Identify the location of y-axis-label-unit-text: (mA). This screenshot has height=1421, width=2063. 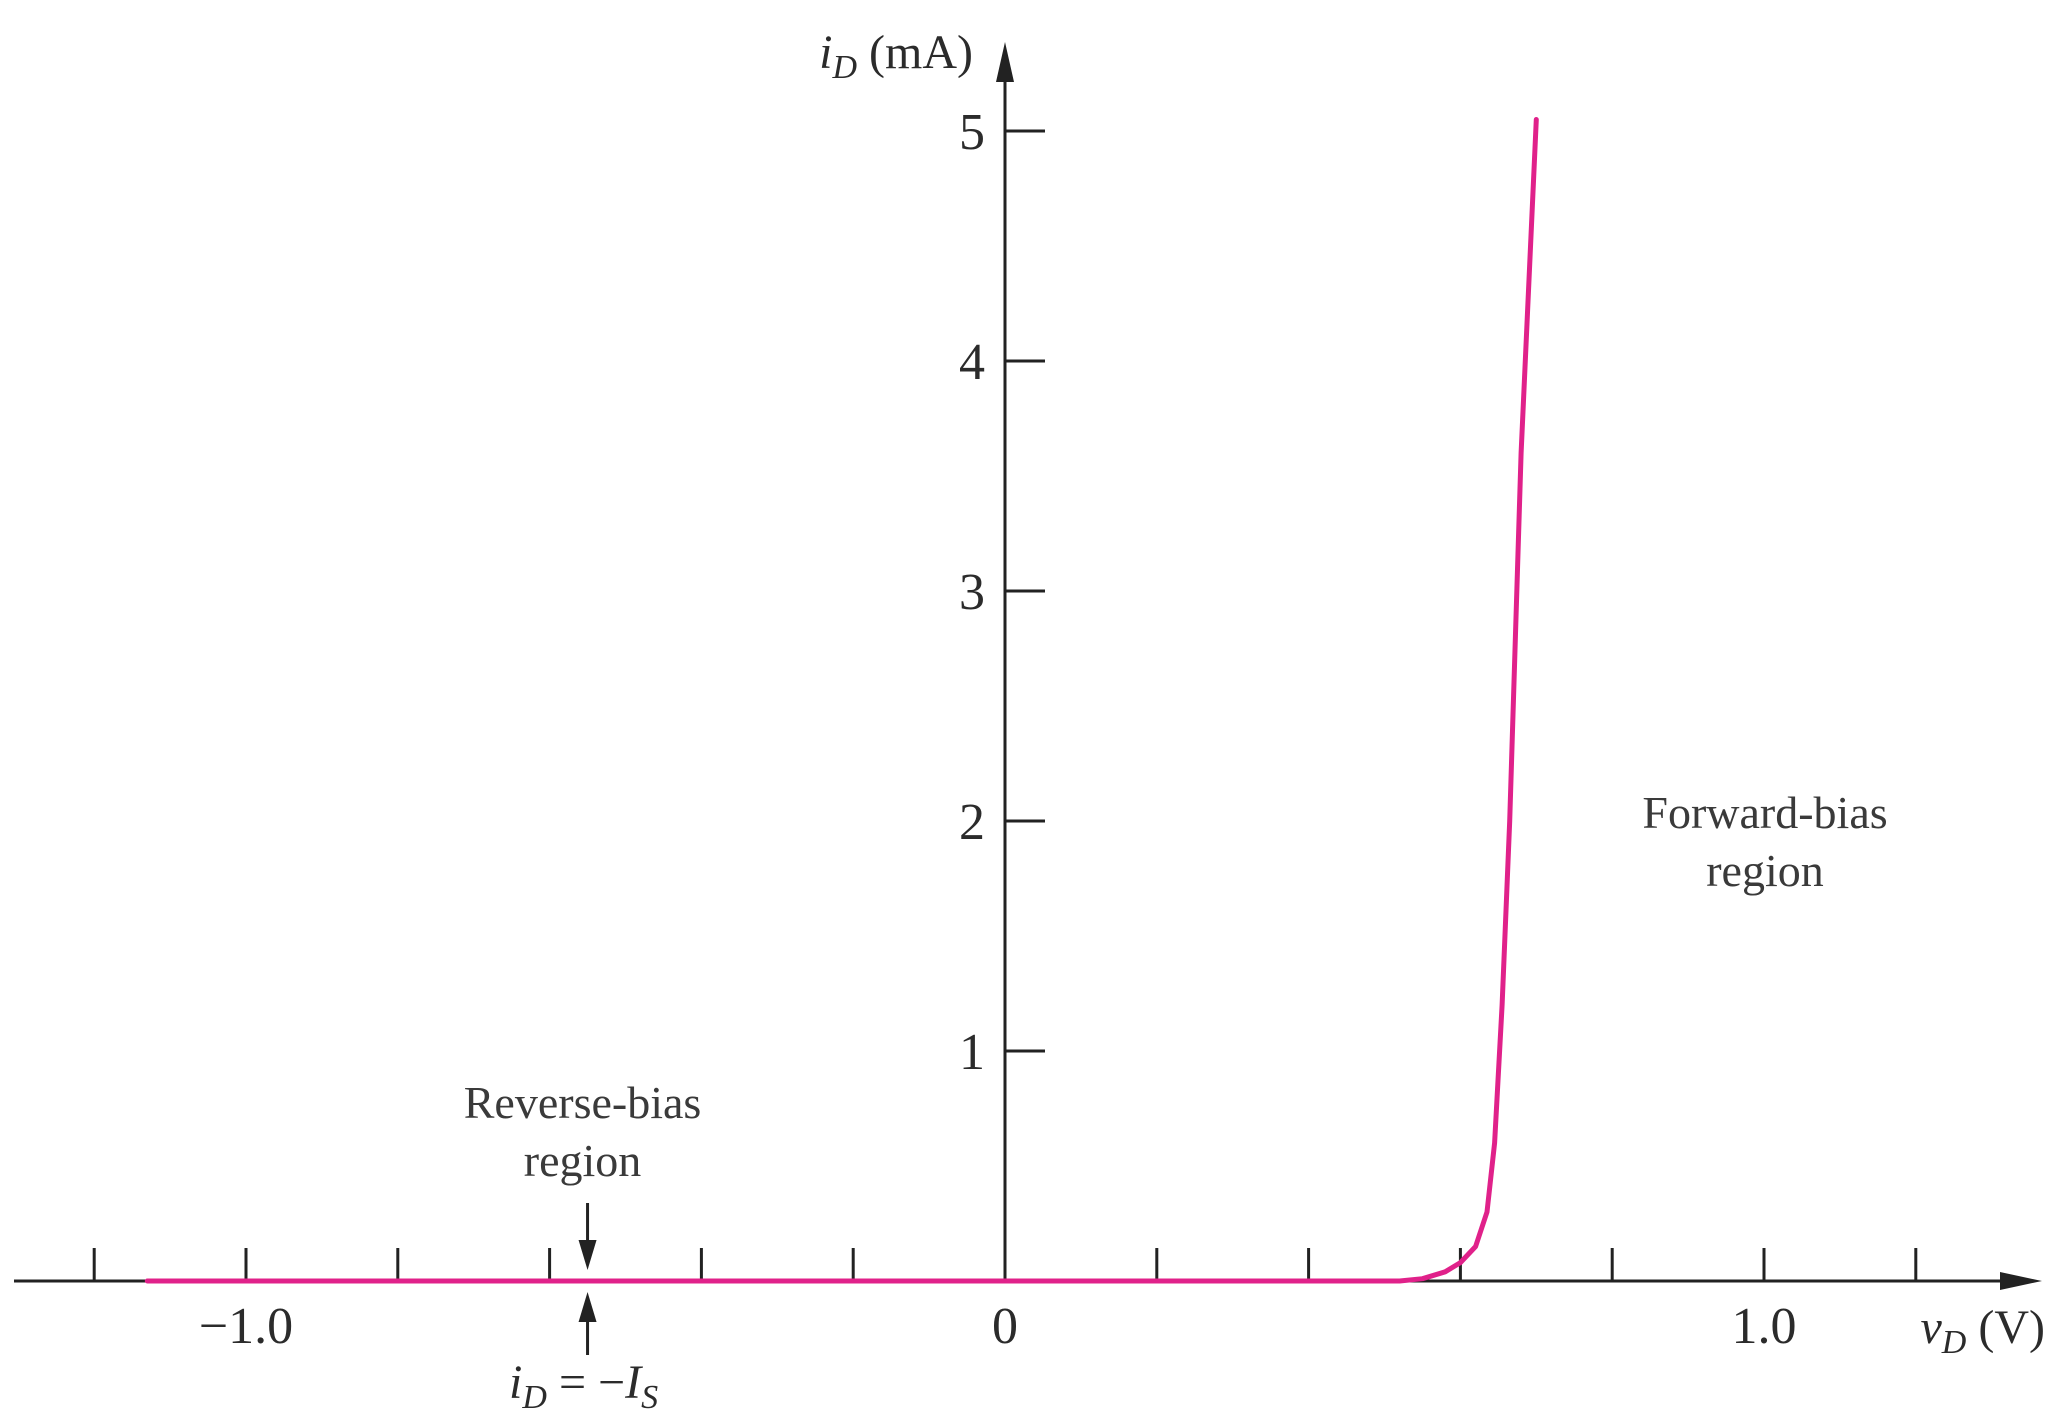
(921, 52).